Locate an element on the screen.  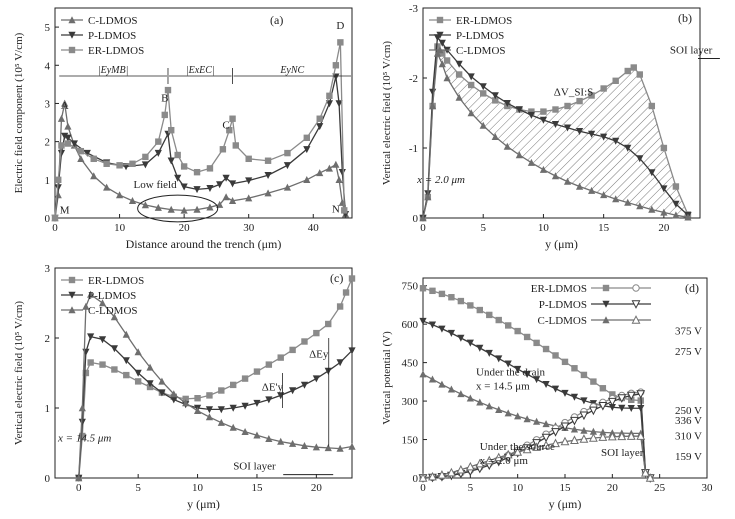
series-p-ldmos-drain- is located at coordinates (536, 399).